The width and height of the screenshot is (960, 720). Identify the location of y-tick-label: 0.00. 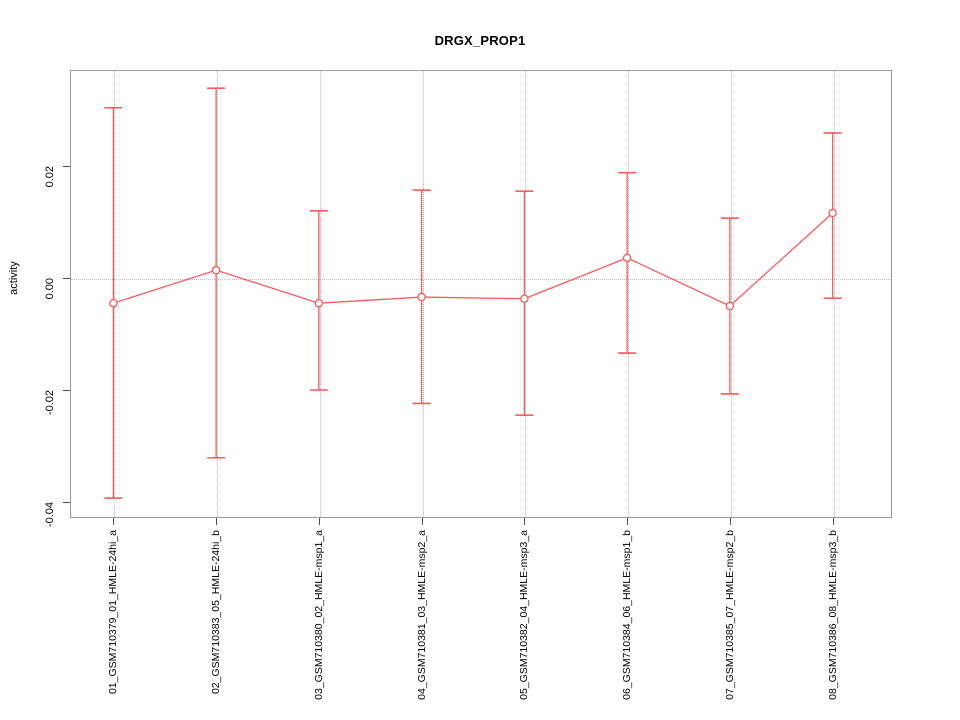
(50, 289).